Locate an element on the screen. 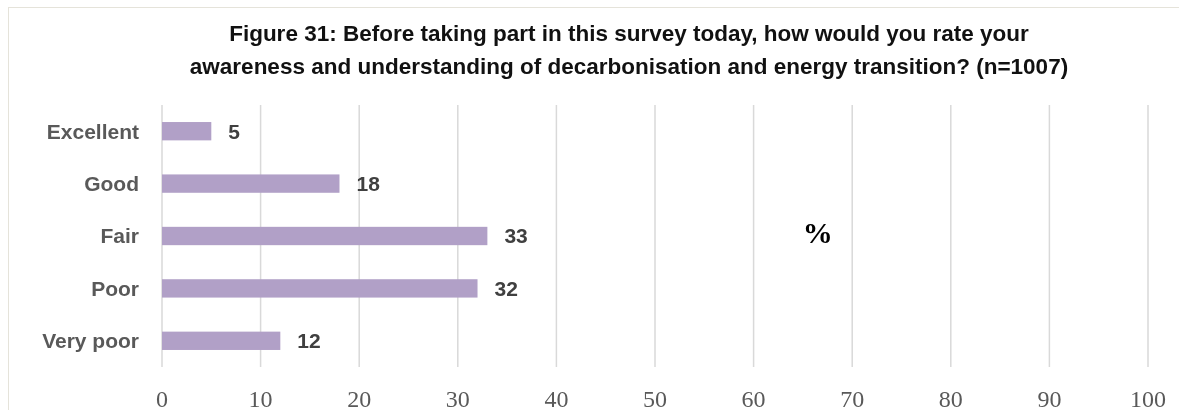 This screenshot has width=1179, height=410. y-tick-label: Fair is located at coordinates (119, 236).